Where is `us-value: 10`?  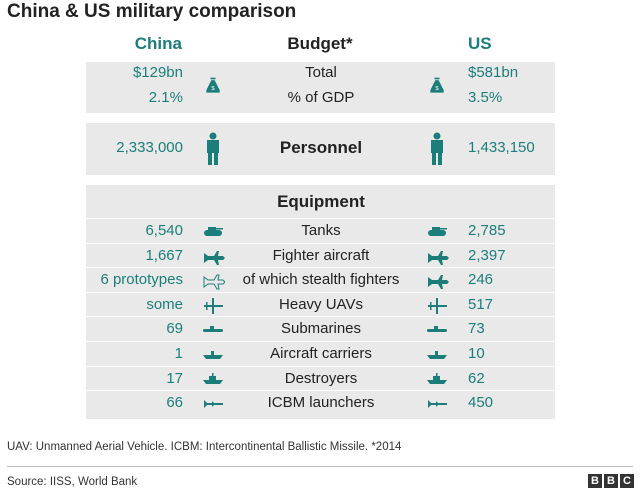 us-value: 10 is located at coordinates (476, 353).